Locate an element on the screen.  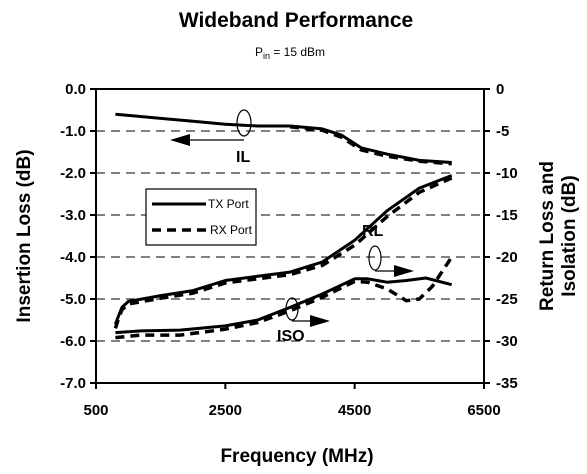
right-y-tick-label: -35 is located at coordinates (507, 383).